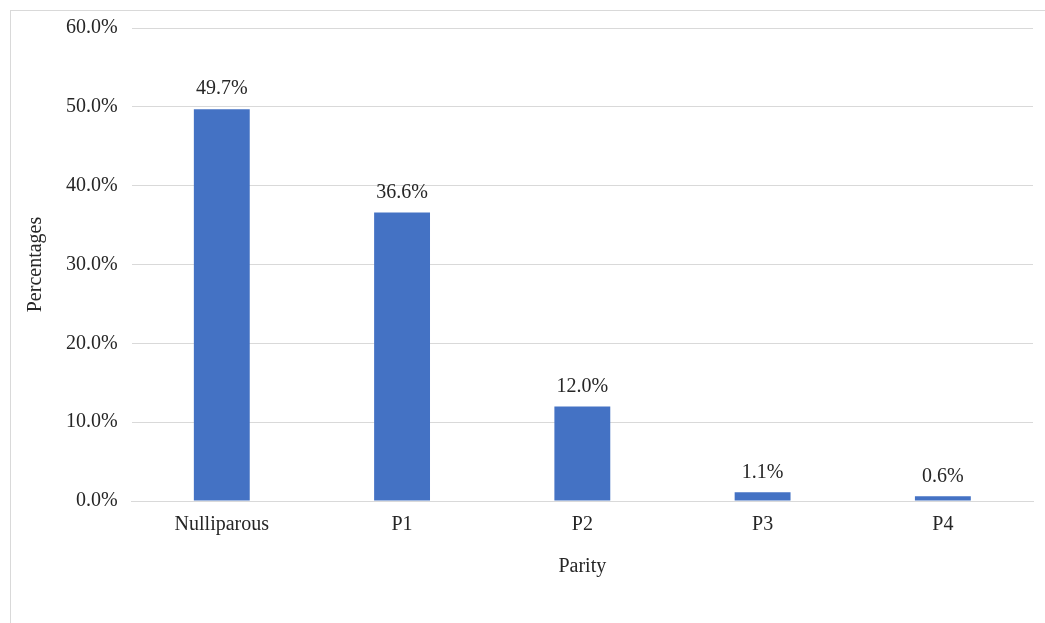  What do you see at coordinates (91, 341) in the screenshot?
I see `y-tick-label: 20.0%` at bounding box center [91, 341].